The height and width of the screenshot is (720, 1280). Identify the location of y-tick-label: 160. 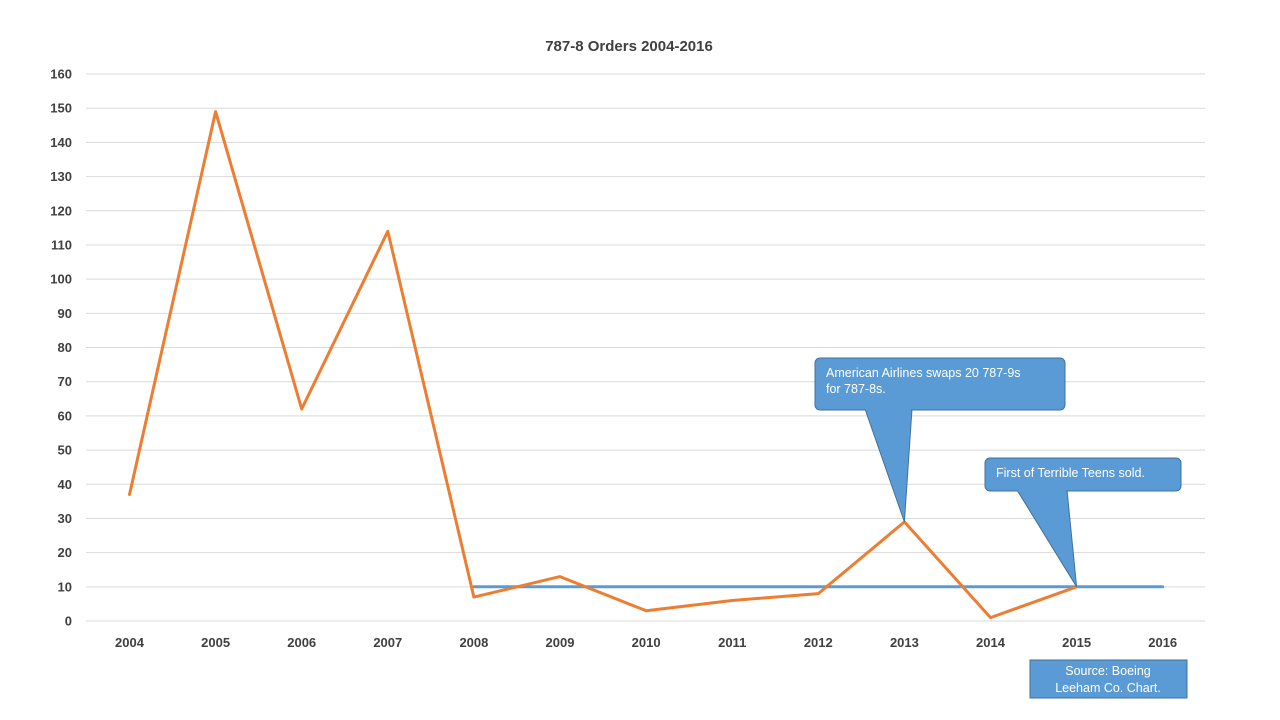
(61, 74).